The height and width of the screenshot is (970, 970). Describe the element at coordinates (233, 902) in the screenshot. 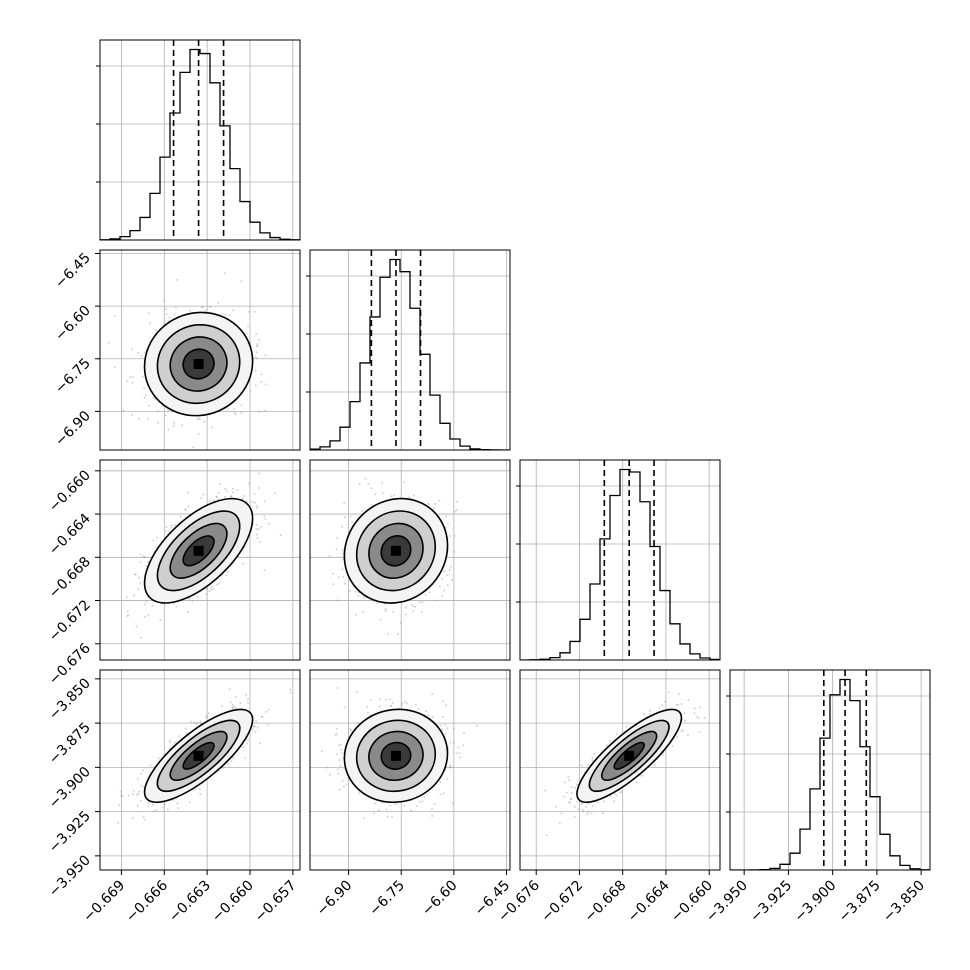

I see `x-tick-label: −0.660` at that location.